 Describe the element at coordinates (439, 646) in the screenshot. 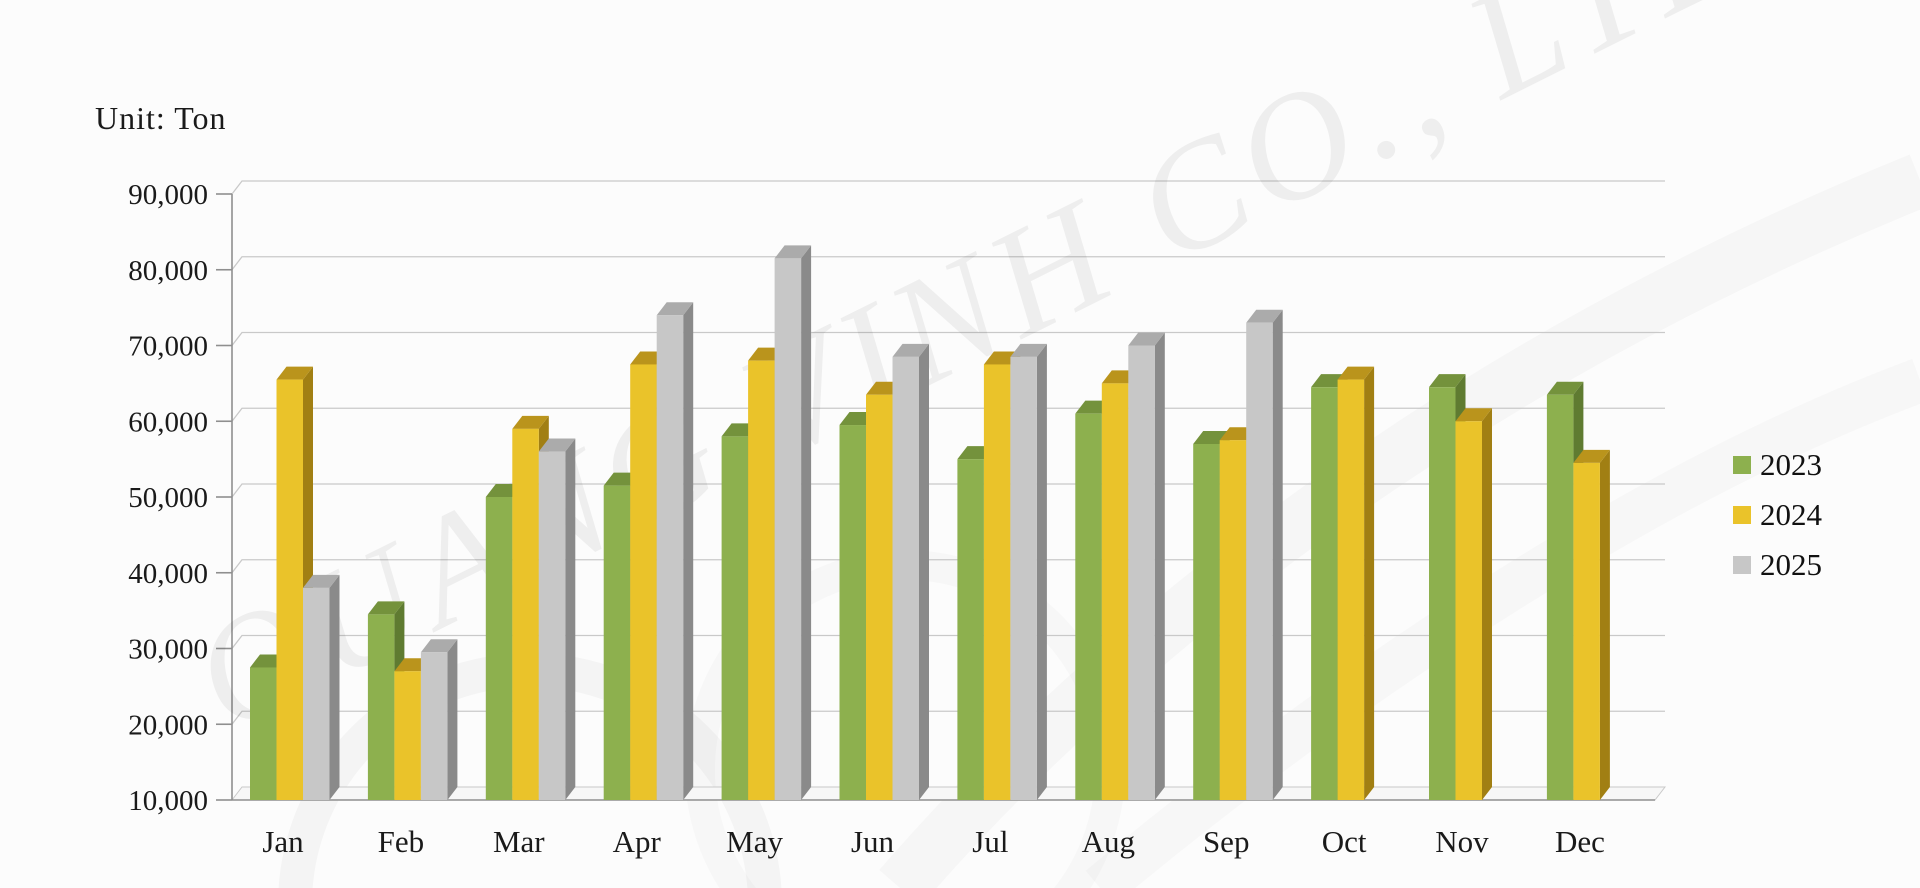

I see `bar-top-2025-Feb` at that location.